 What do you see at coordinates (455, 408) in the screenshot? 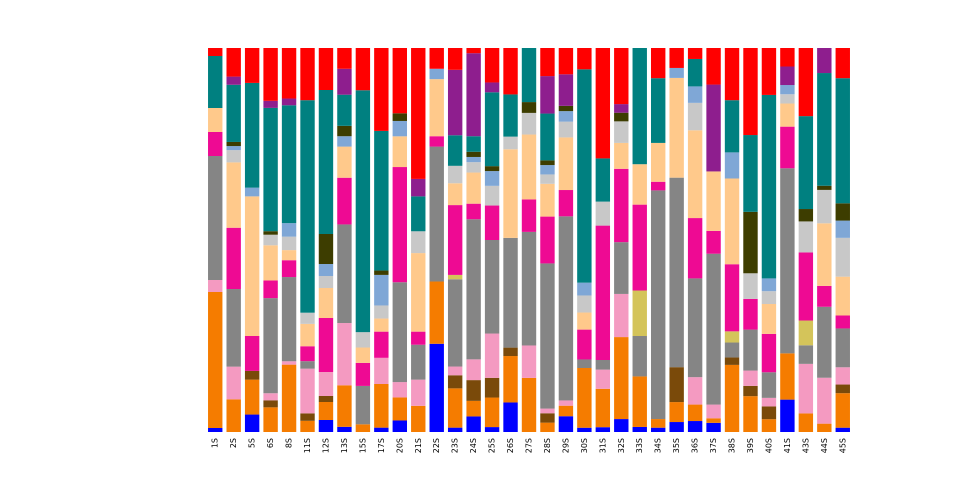
I see `bar-segment-orange-23S` at bounding box center [455, 408].